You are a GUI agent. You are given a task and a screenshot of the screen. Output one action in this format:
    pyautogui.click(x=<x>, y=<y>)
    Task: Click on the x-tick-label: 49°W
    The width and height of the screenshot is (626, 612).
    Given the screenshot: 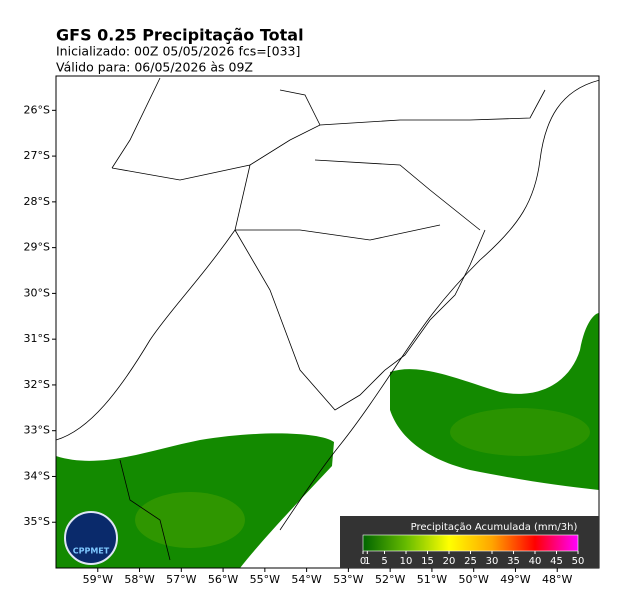 What is the action you would take?
    pyautogui.click(x=515, y=579)
    